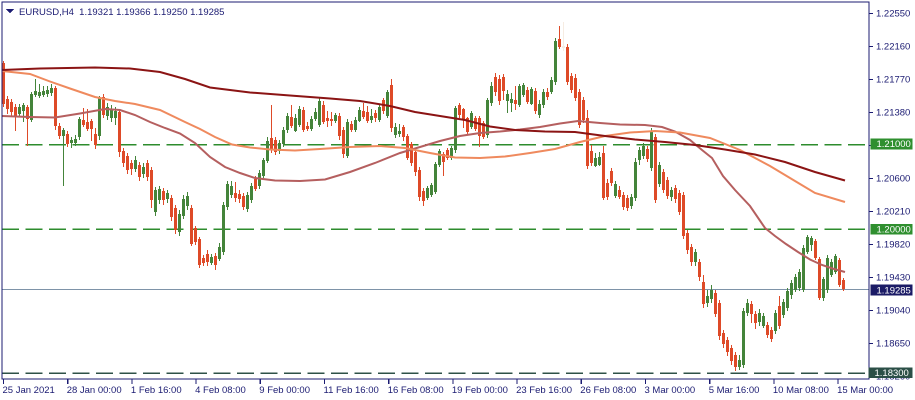  What do you see at coordinates (544, 390) in the screenshot?
I see `svg-text: 23 Feb 16:00` at bounding box center [544, 390].